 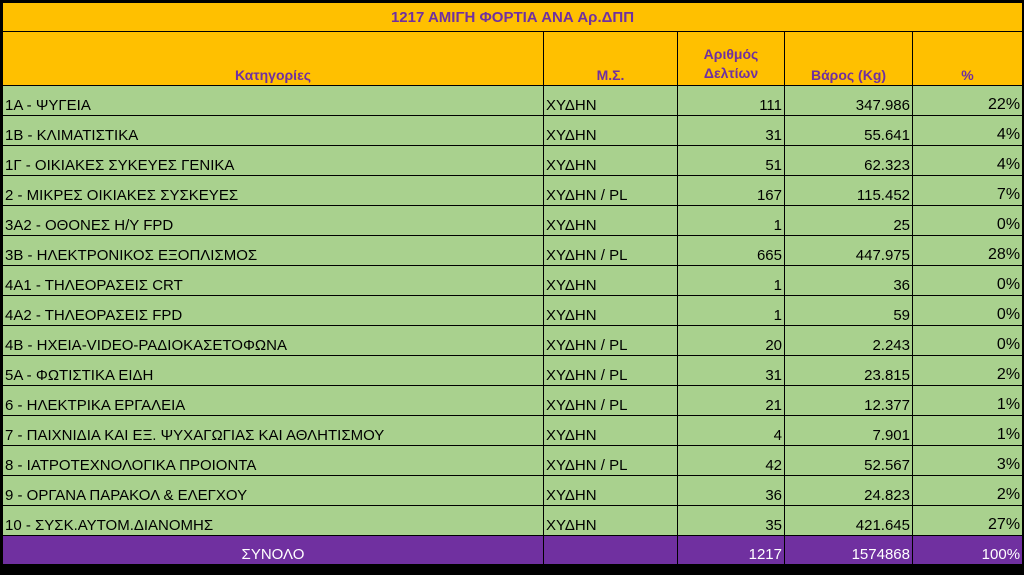 What do you see at coordinates (967, 58) in the screenshot?
I see `header-percent: %` at bounding box center [967, 58].